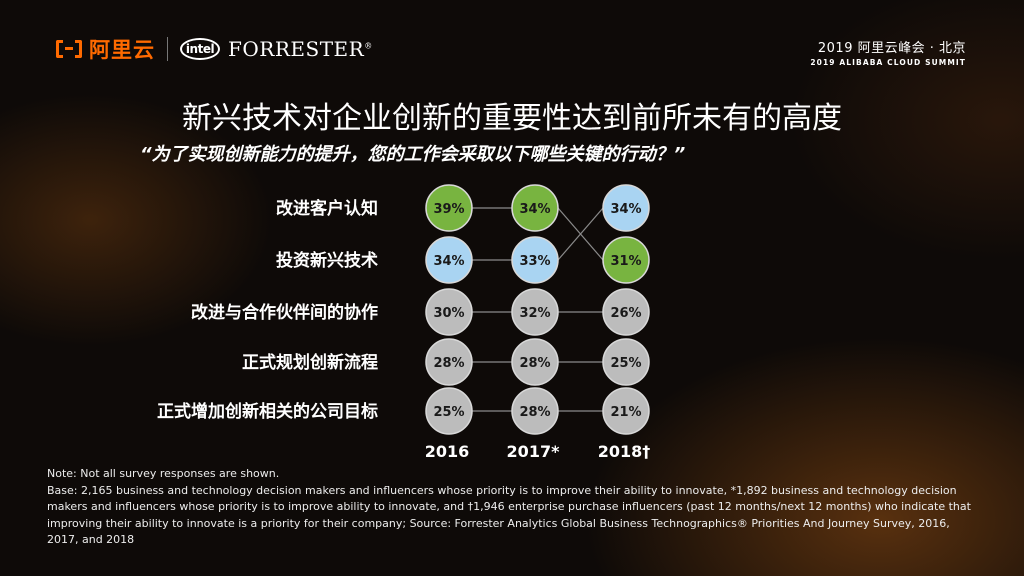  I want to click on value-label: 21%, so click(625, 412).